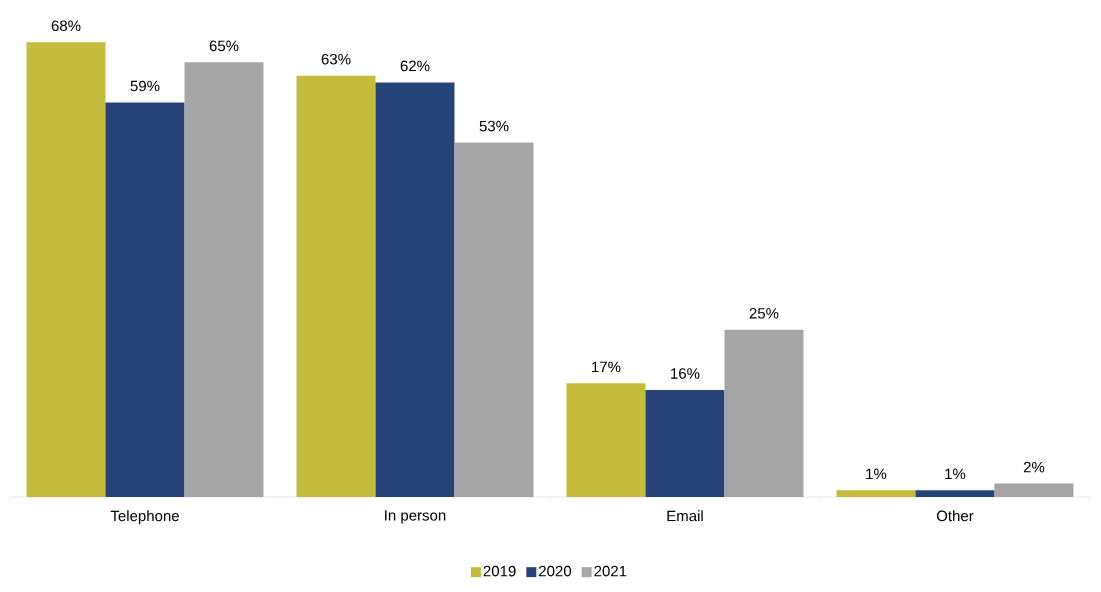 The height and width of the screenshot is (592, 1101). I want to click on x-tick-label: Other, so click(955, 516).